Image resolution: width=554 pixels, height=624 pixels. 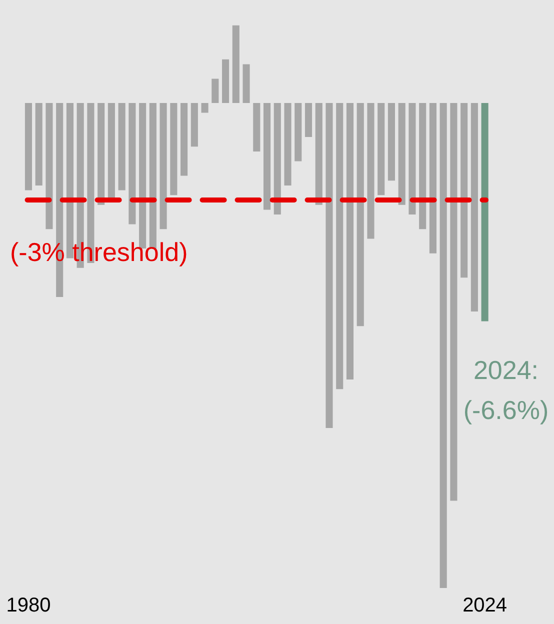 What do you see at coordinates (506, 390) in the screenshot?
I see `annotation: 2024: (-6.6%)` at bounding box center [506, 390].